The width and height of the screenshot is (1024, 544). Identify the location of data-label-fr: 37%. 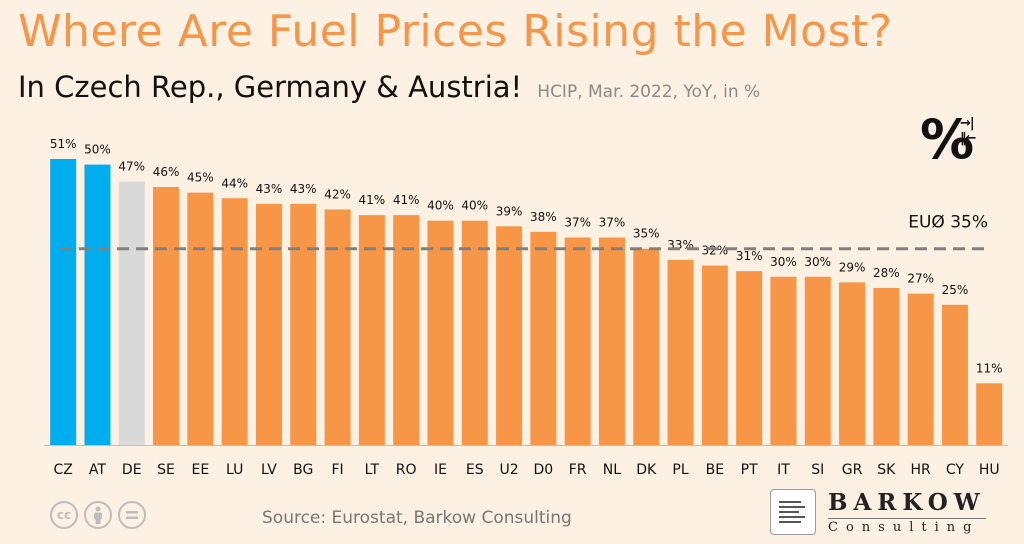
(577, 223).